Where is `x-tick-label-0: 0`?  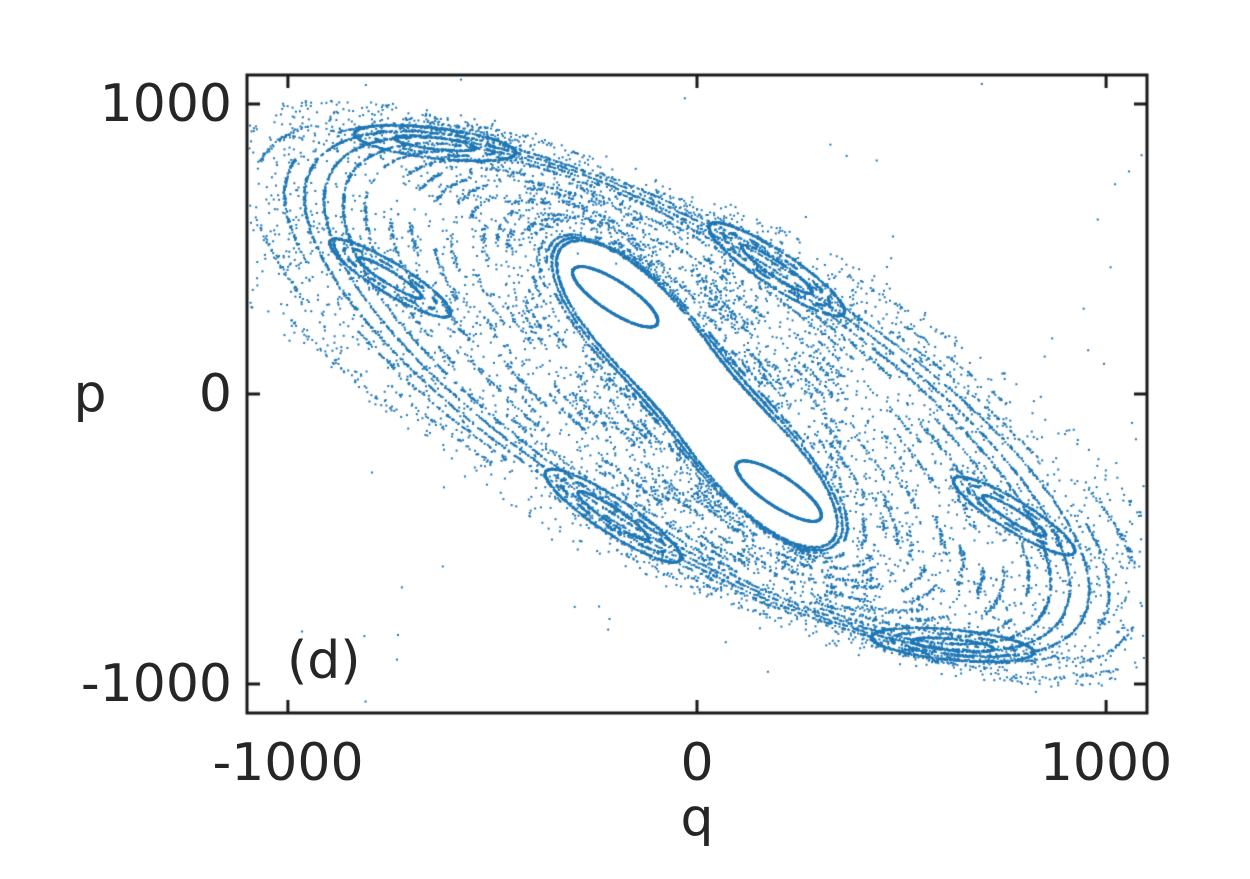
x-tick-label-0: 0 is located at coordinates (697, 763).